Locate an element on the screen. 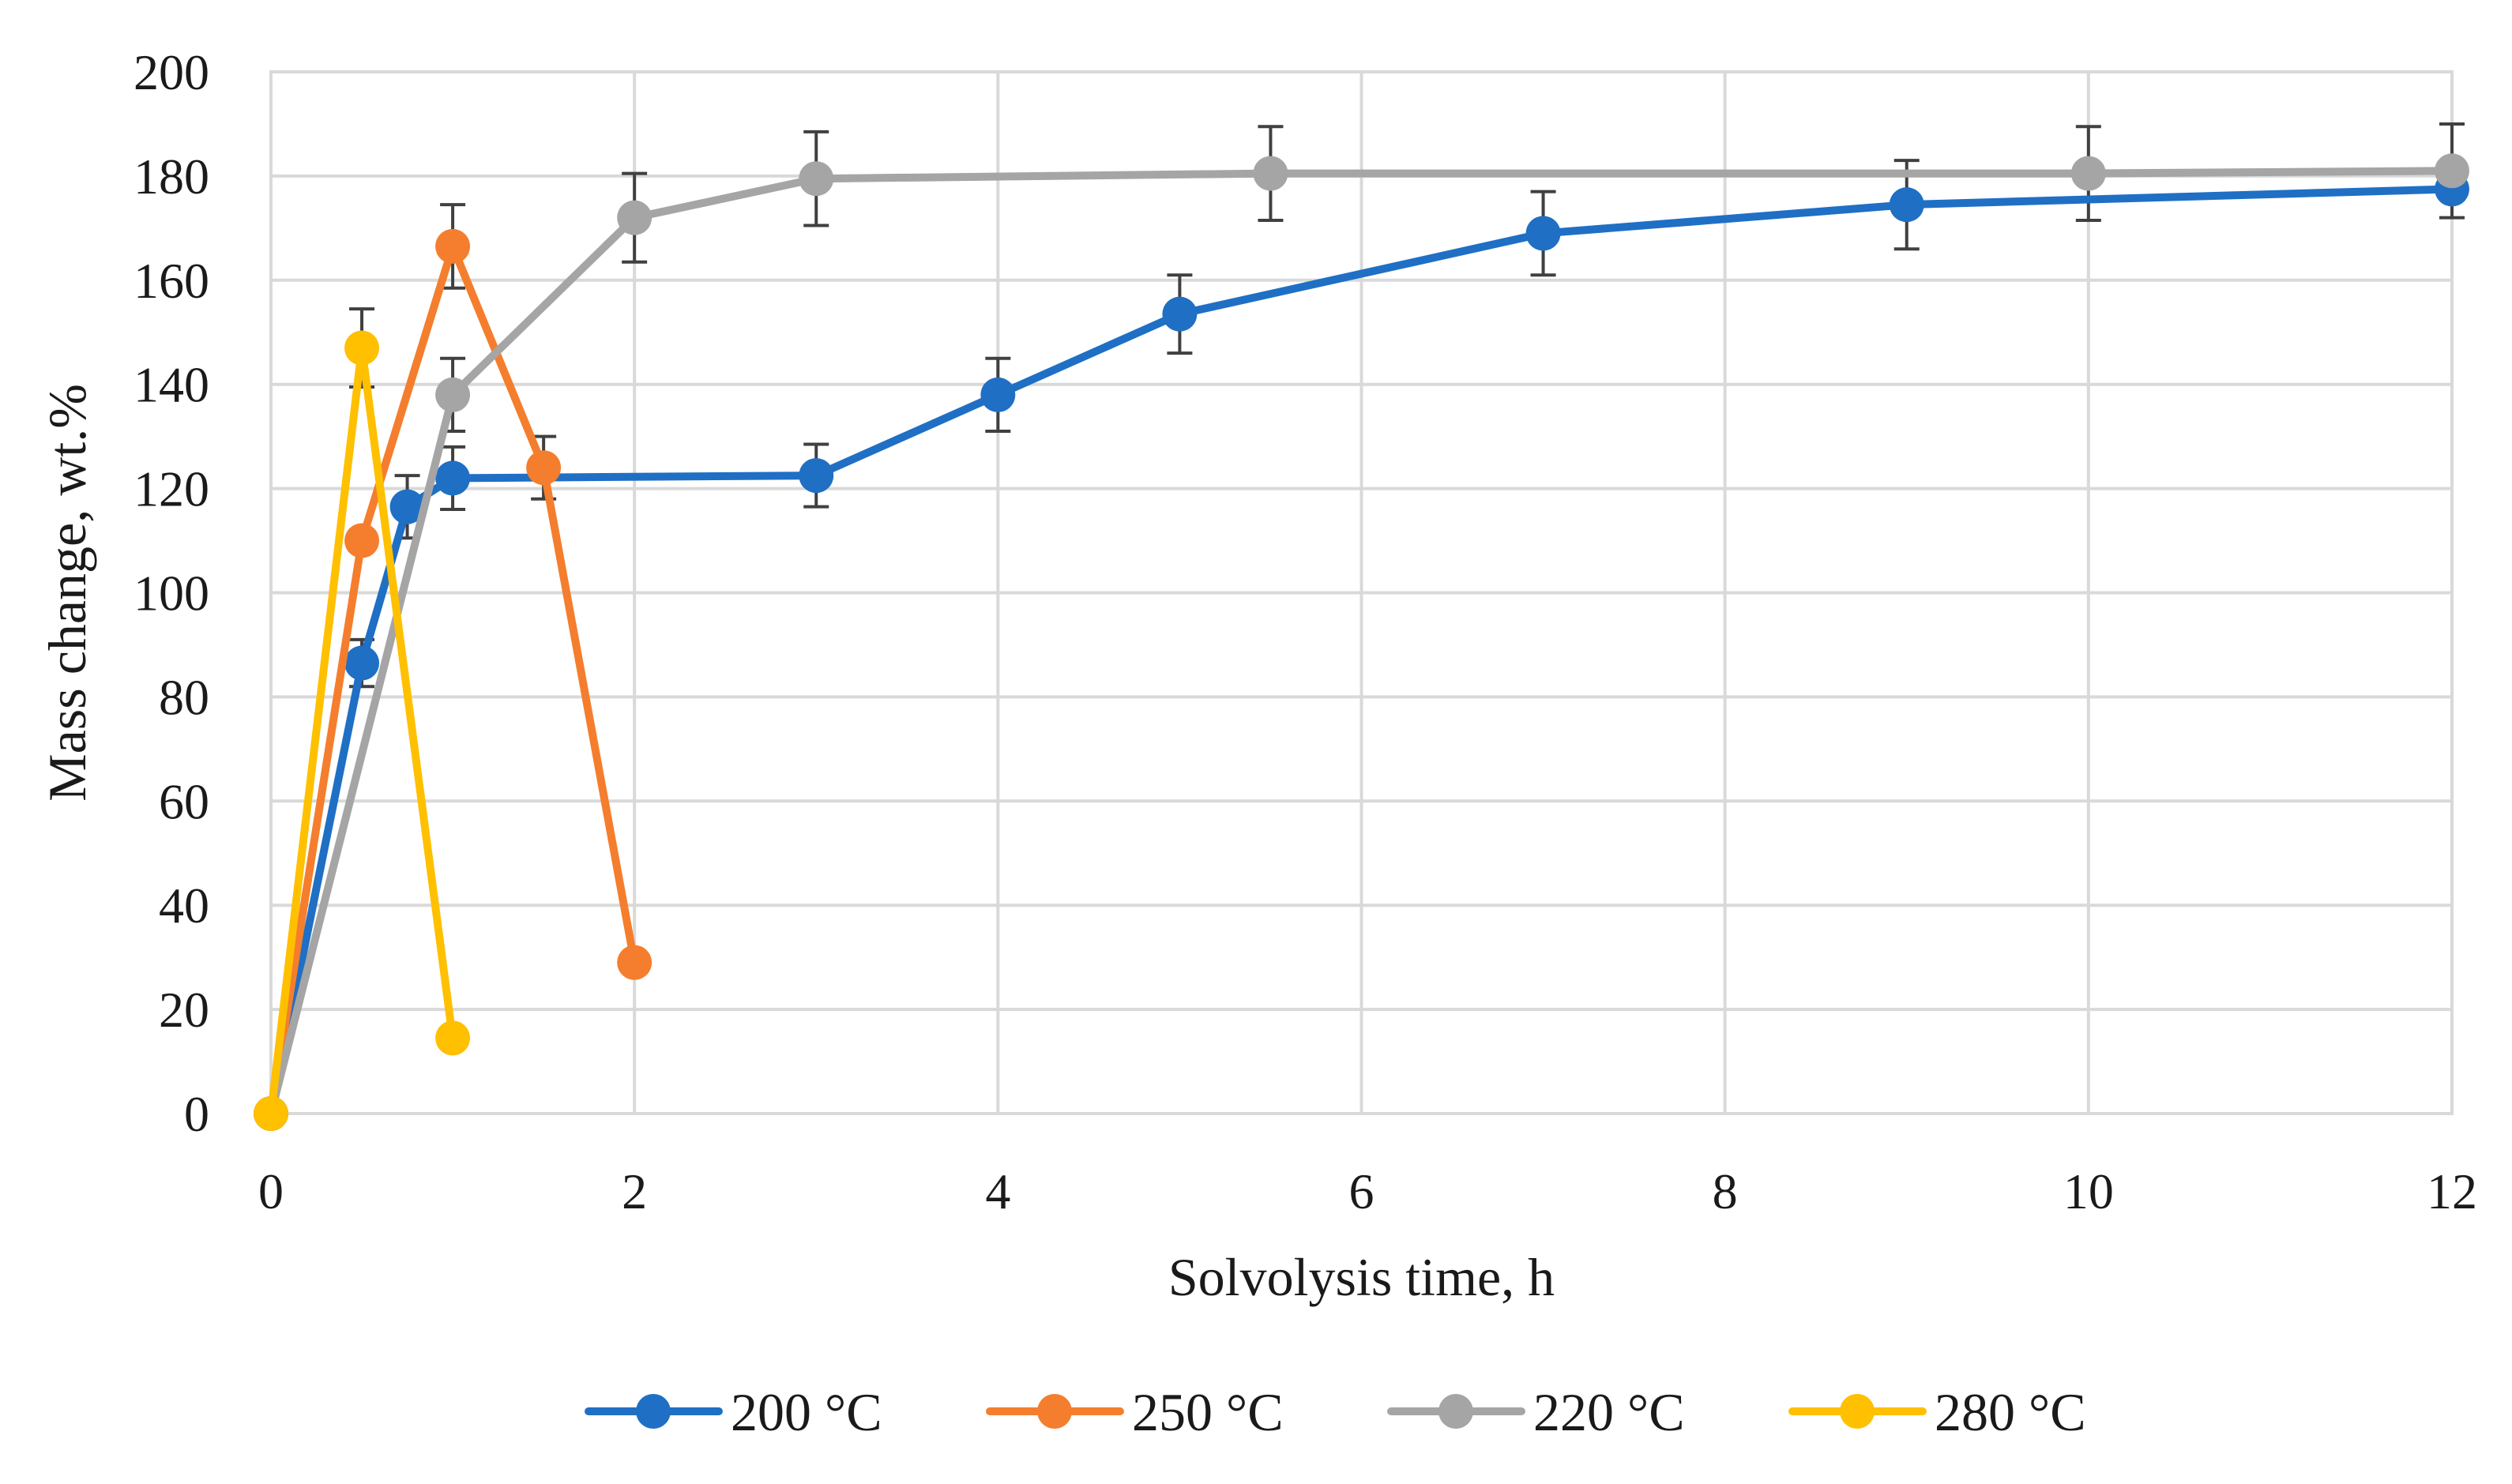 The height and width of the screenshot is (1484, 2512). legend: 200 °C 250 °C 220 °C 280 °C is located at coordinates (1336, 1412).